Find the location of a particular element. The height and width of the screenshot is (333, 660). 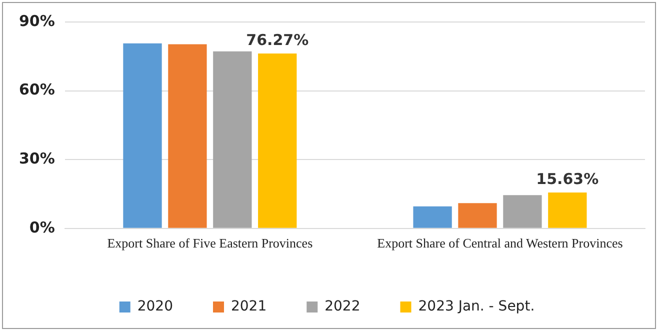

legend-label: 2020 is located at coordinates (155, 306).